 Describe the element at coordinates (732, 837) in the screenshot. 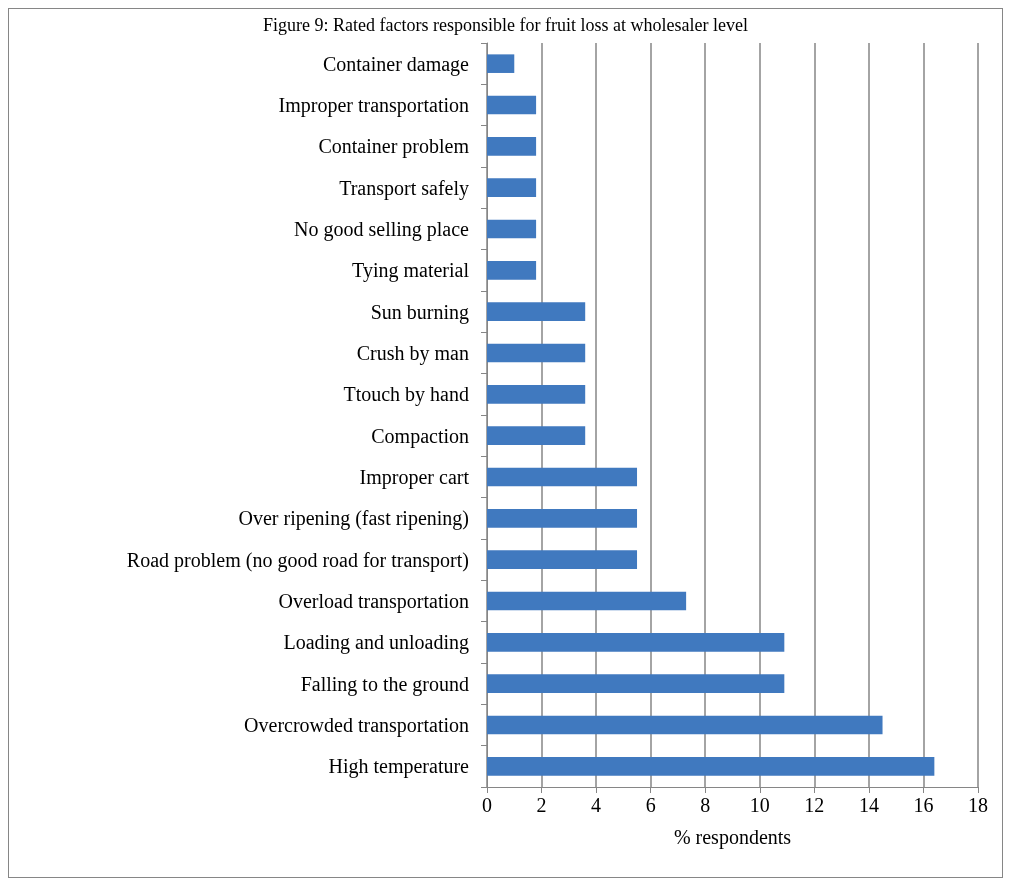

I see `x-axis-title: % respondents` at that location.